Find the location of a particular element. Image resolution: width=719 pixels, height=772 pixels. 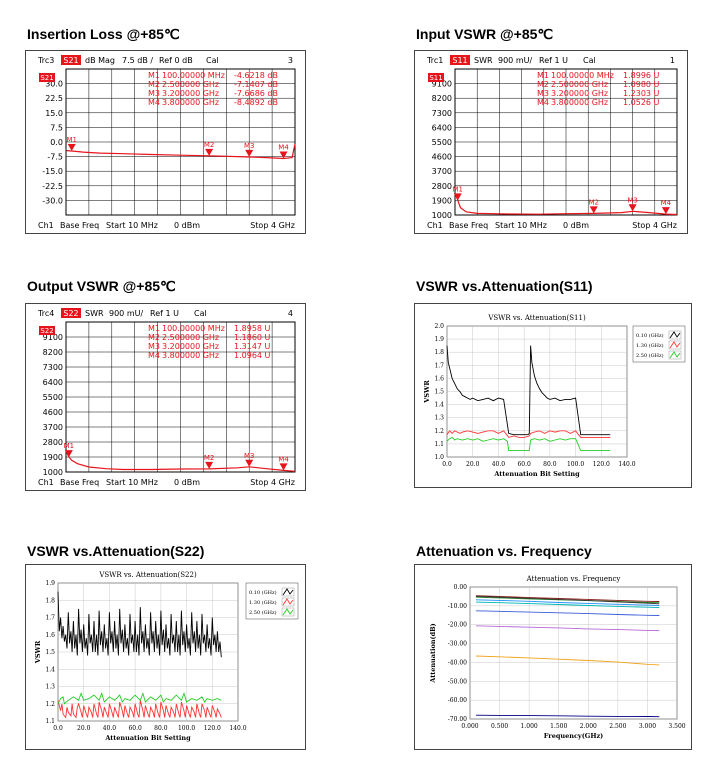

marker-table-freq: 2.500000 GHz is located at coordinates (190, 84).